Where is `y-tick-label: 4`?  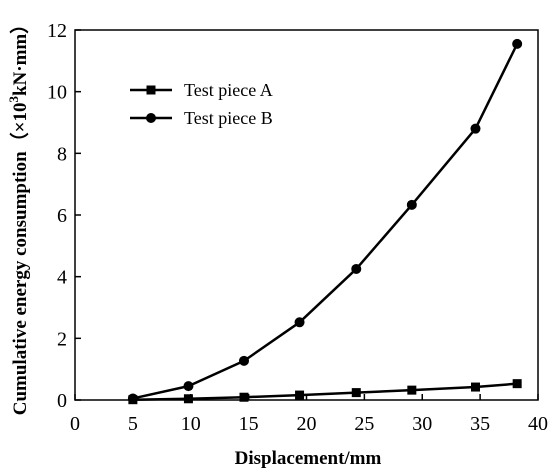
y-tick-label: 4 is located at coordinates (62, 278).